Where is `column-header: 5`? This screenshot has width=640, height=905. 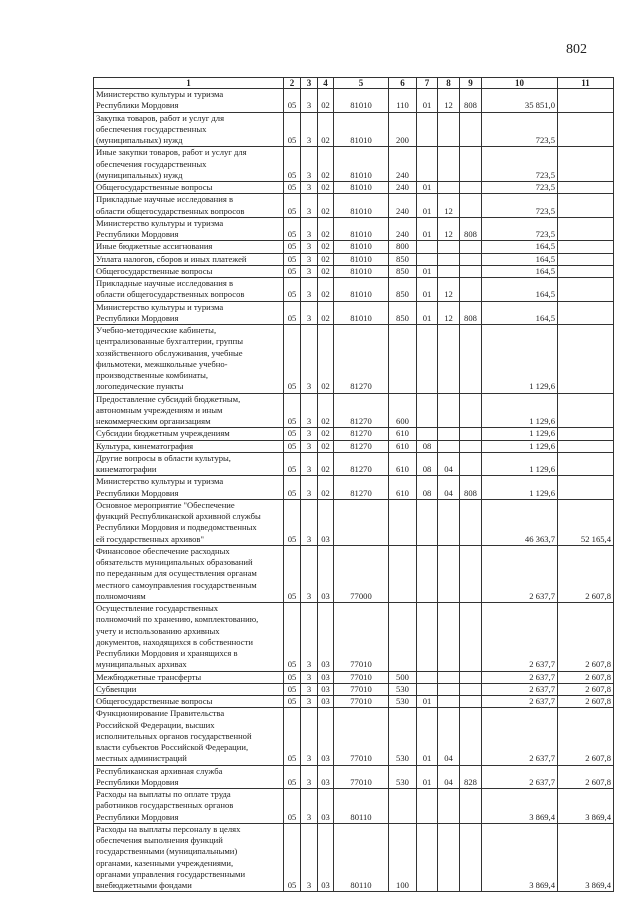 column-header: 5 is located at coordinates (361, 83).